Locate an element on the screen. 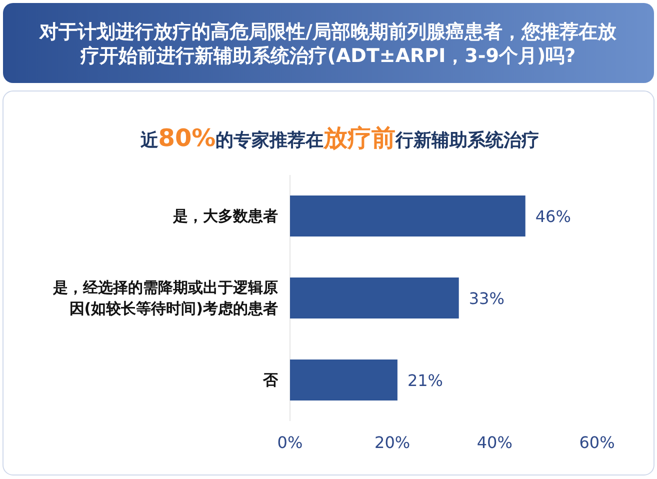 The image size is (657, 479). x-tick-label: 40% is located at coordinates (494, 442).